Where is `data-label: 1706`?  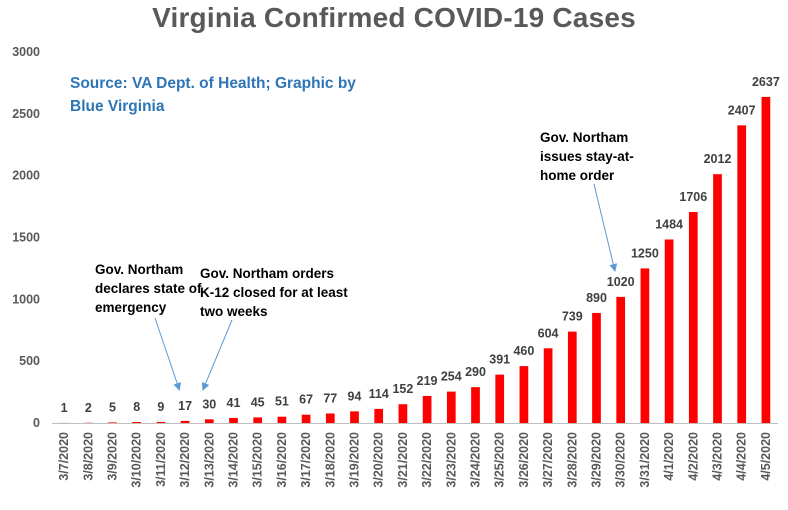
data-label: 1706 is located at coordinates (693, 197).